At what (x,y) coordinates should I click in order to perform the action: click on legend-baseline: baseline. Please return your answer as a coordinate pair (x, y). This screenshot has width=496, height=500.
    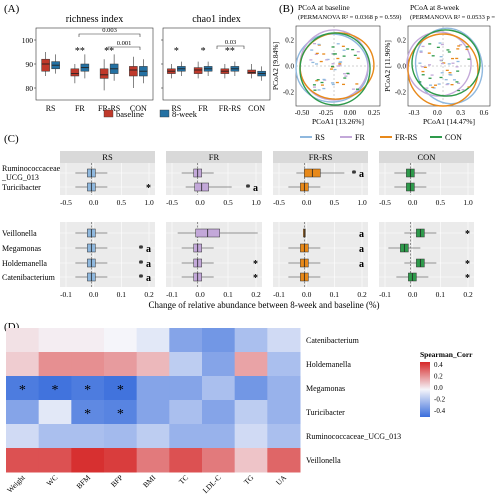
    Looking at the image, I should click on (130, 114).